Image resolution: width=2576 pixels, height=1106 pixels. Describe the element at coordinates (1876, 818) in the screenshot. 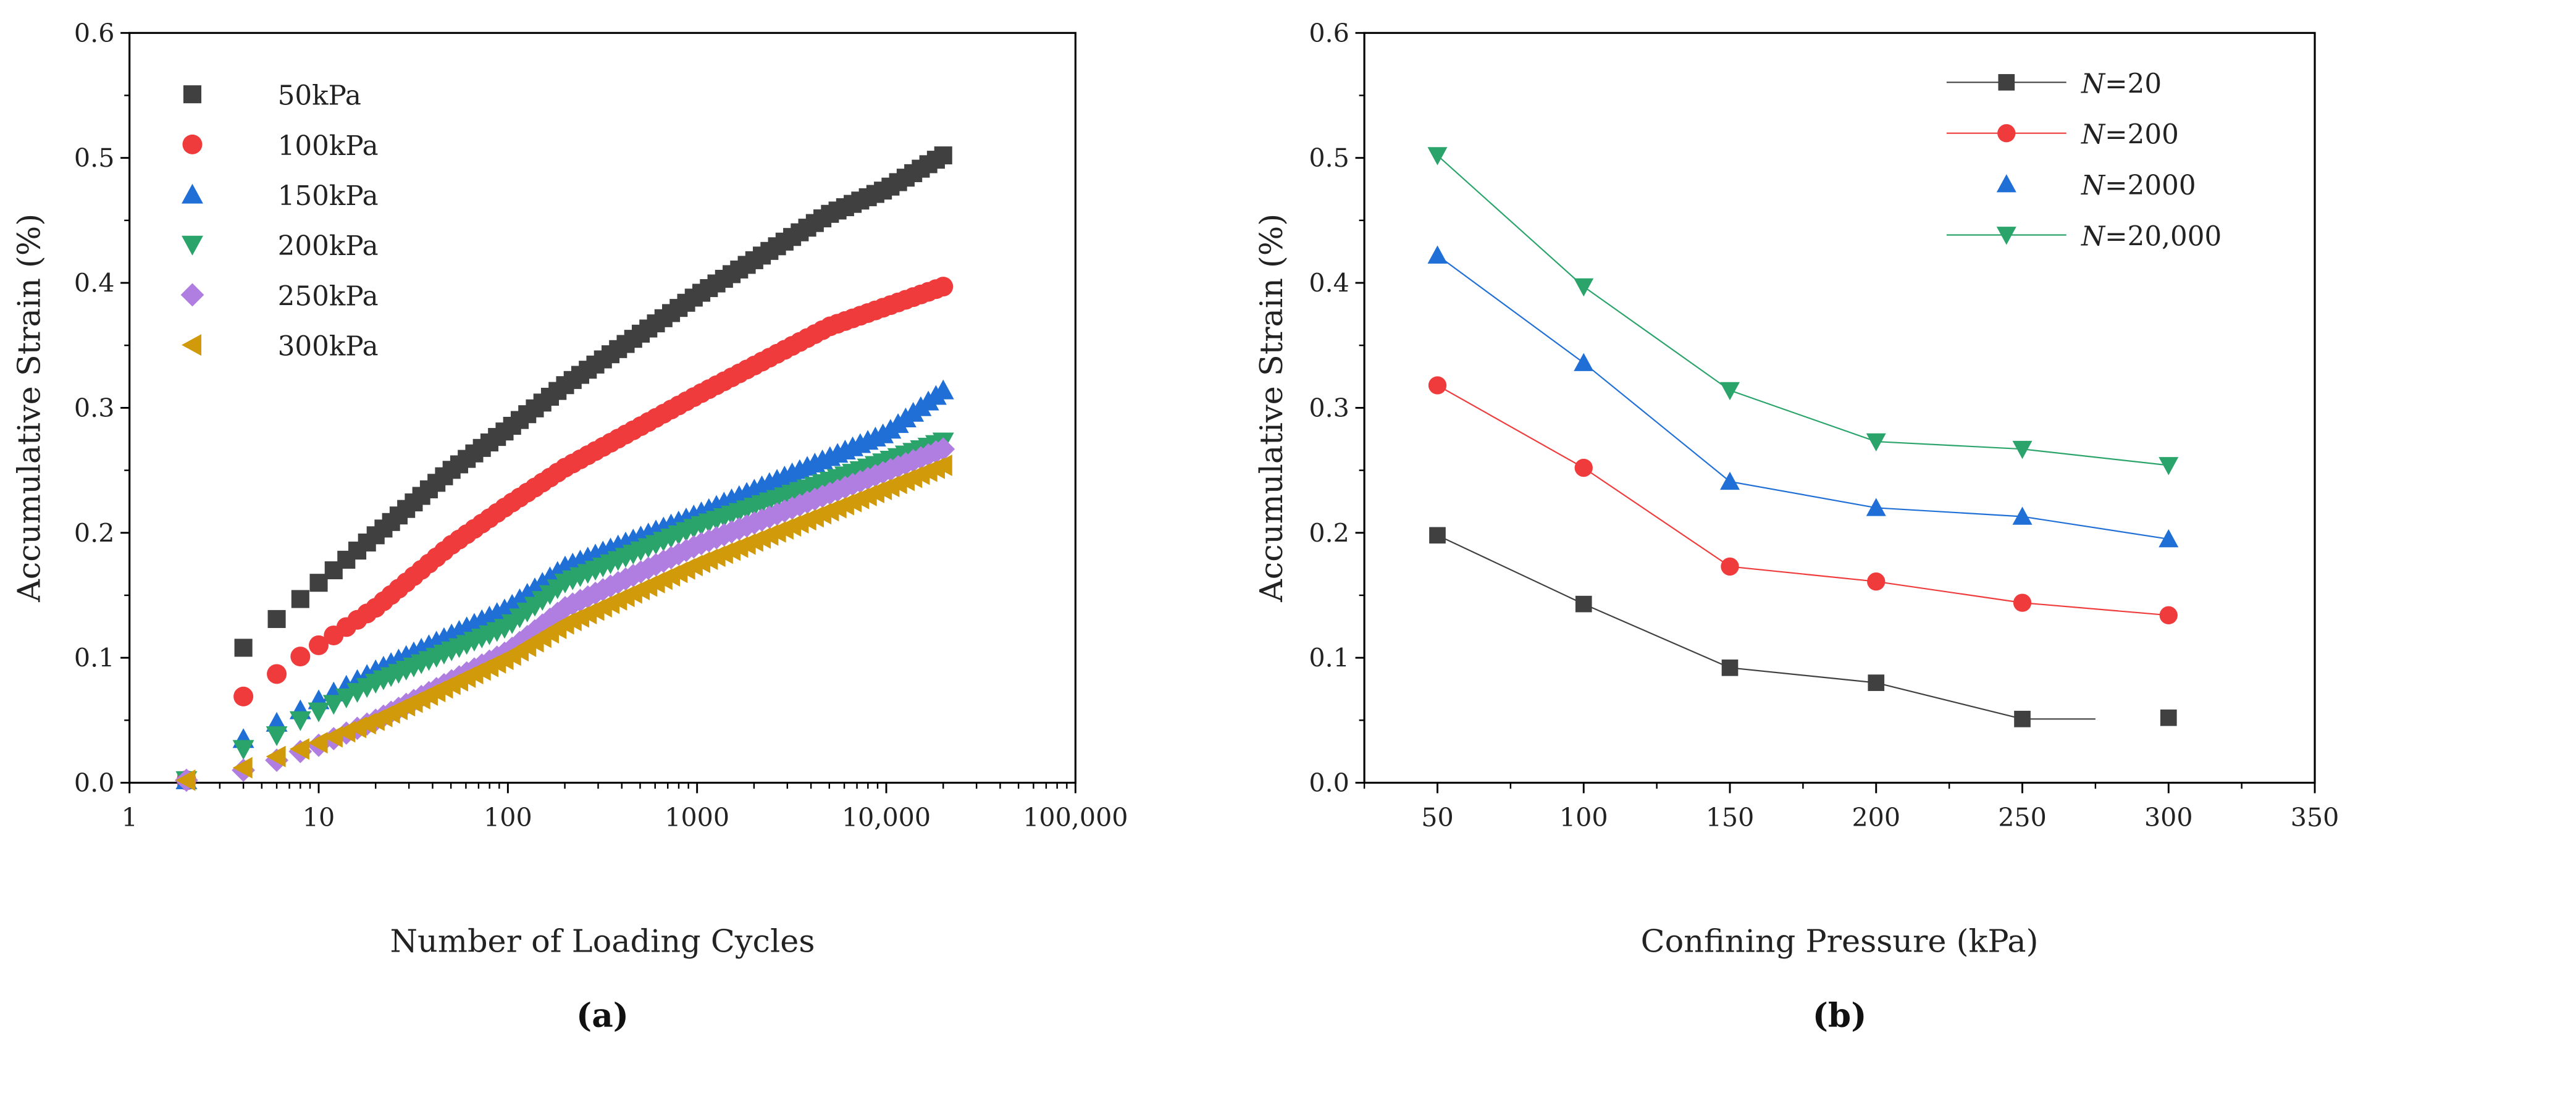

I see `x-tick-label: 200` at that location.